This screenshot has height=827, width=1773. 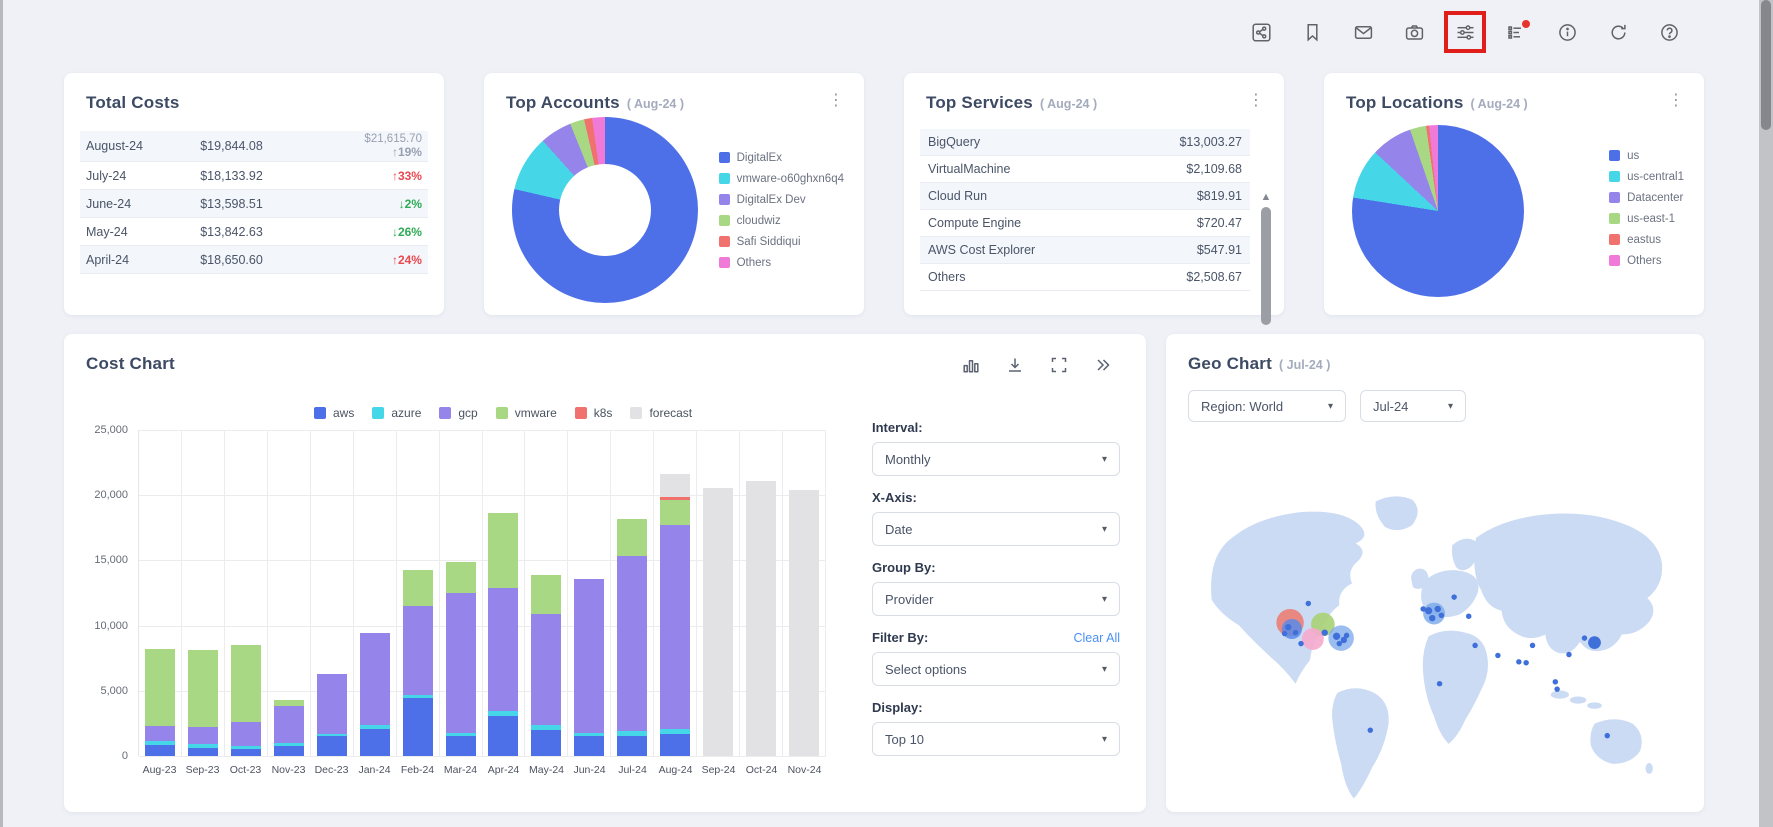 What do you see at coordinates (334, 413) in the screenshot?
I see `legend-item: aws` at bounding box center [334, 413].